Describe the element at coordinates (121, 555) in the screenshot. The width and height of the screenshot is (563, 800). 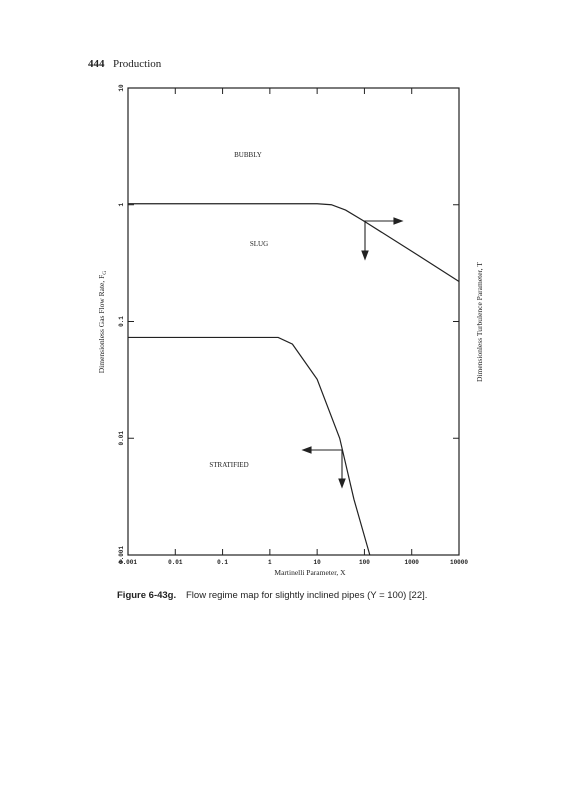
I see `y-tick-label: 0.001` at that location.